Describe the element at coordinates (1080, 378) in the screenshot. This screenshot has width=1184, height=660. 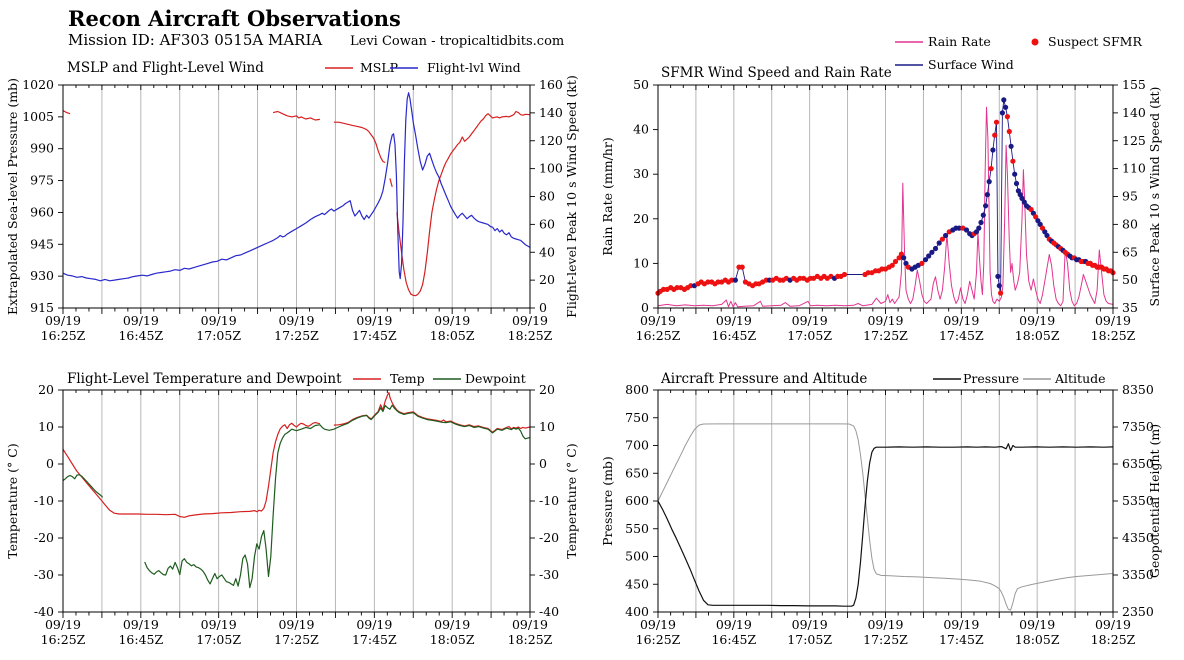
I see `legend-label: Altitude` at that location.